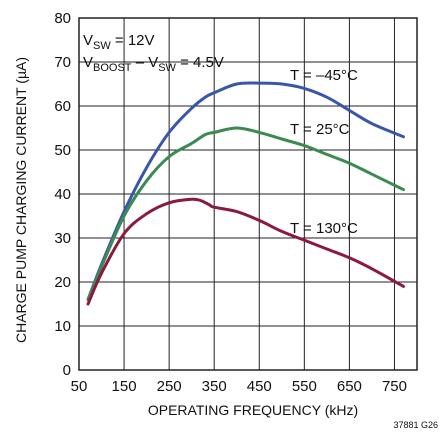 The image size is (443, 434). Describe the element at coordinates (324, 75) in the screenshot. I see `series-label-minus45: T = –45°C` at that location.